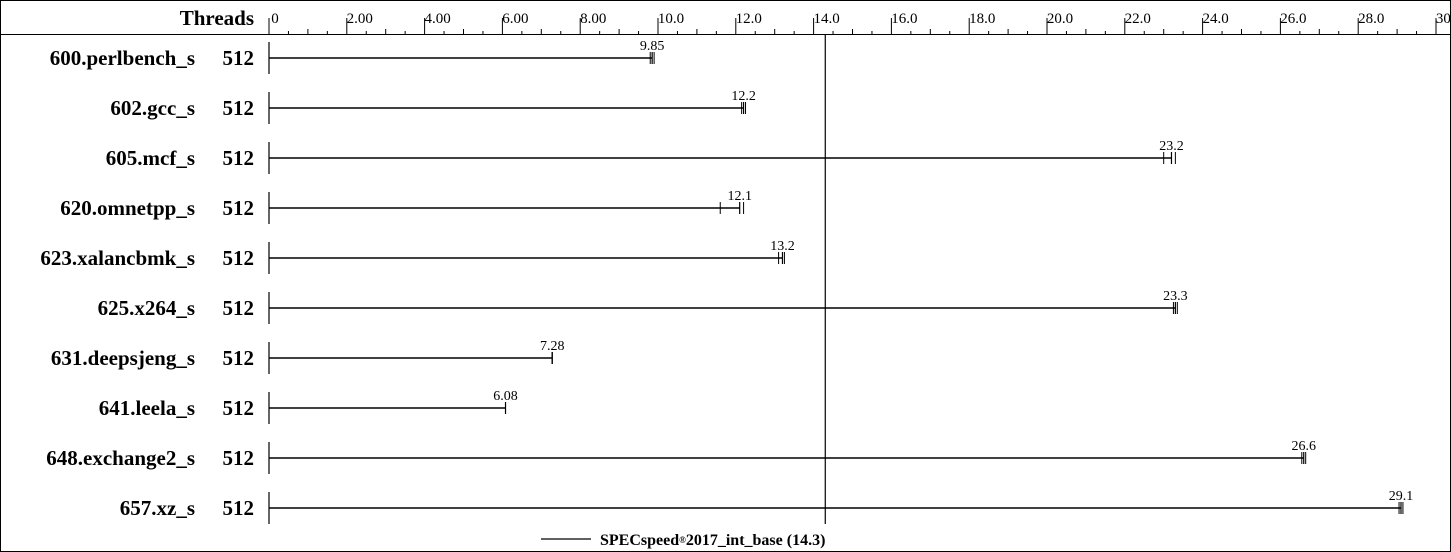 The height and width of the screenshot is (552, 1451). What do you see at coordinates (1401, 496) in the screenshot?
I see `value-label: 29.1` at bounding box center [1401, 496].